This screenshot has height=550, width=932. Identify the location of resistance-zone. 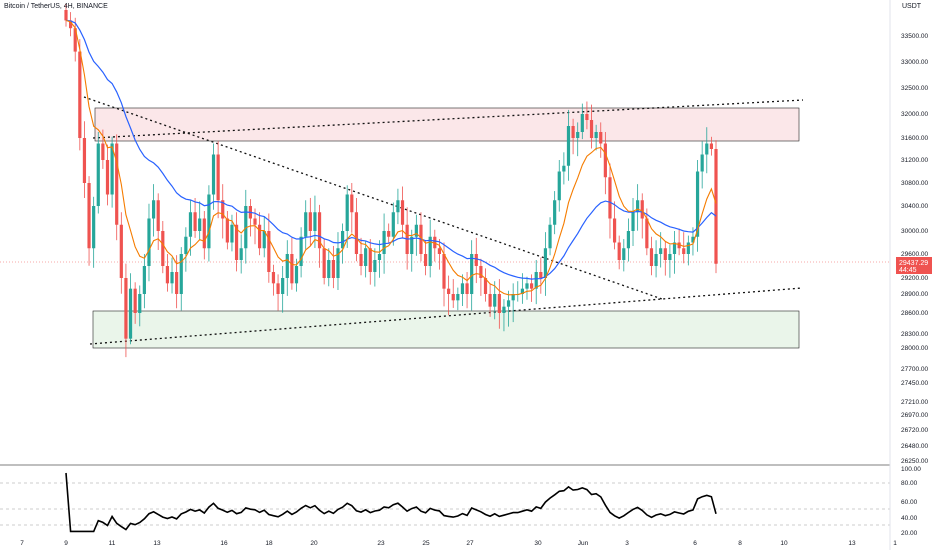
(447, 124).